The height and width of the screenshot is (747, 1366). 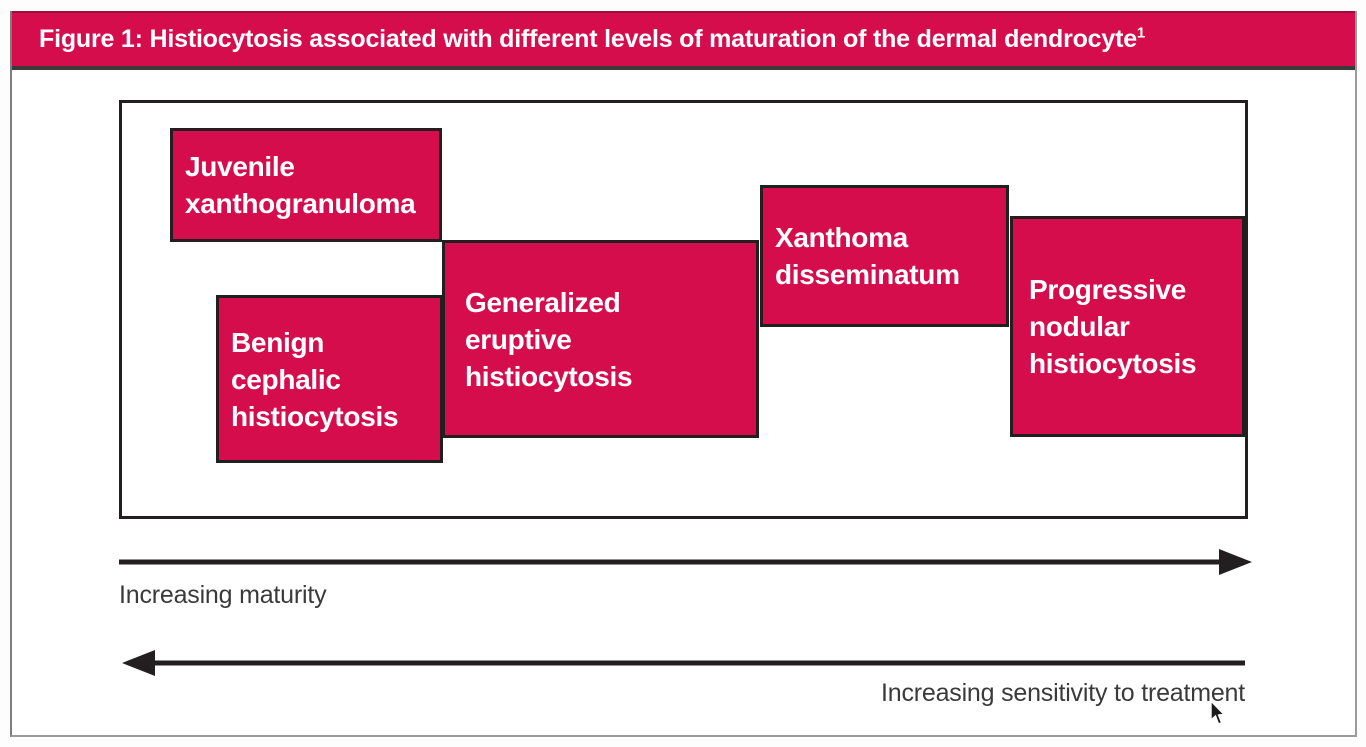 I want to click on sensitivity-arrow-left-icon, so click(x=683, y=663).